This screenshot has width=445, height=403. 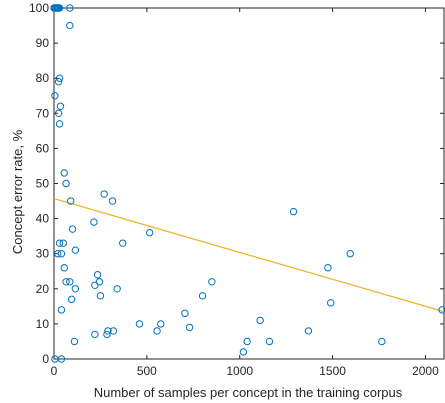 What do you see at coordinates (43, 43) in the screenshot?
I see `y-tick-label: 90` at bounding box center [43, 43].